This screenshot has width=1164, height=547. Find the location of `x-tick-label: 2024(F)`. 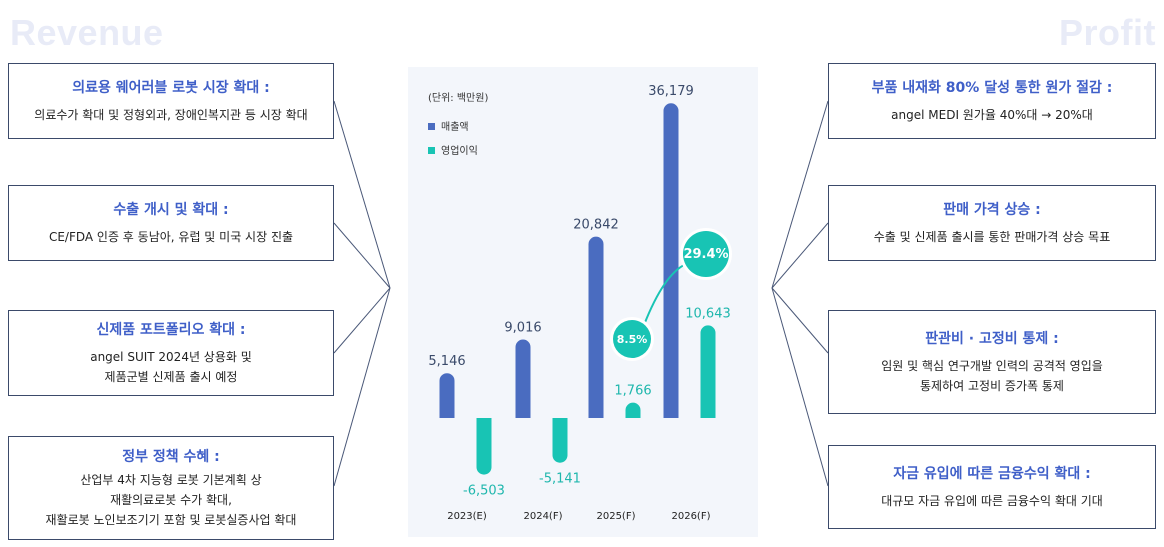

x-tick-label: 2024(F) is located at coordinates (542, 516).